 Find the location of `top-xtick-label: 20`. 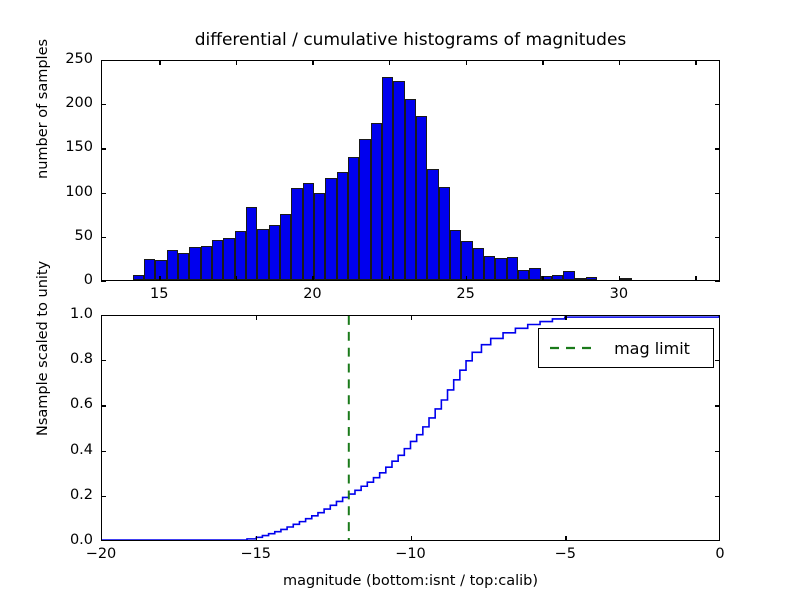

top-xtick-label: 20 is located at coordinates (312, 294).